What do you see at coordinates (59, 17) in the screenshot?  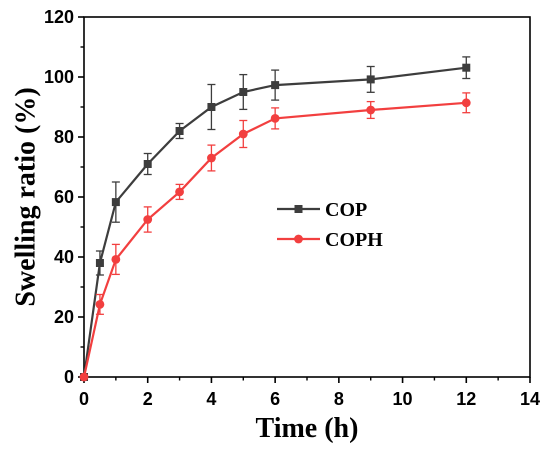 I see `y-tick-label: 120` at bounding box center [59, 17].